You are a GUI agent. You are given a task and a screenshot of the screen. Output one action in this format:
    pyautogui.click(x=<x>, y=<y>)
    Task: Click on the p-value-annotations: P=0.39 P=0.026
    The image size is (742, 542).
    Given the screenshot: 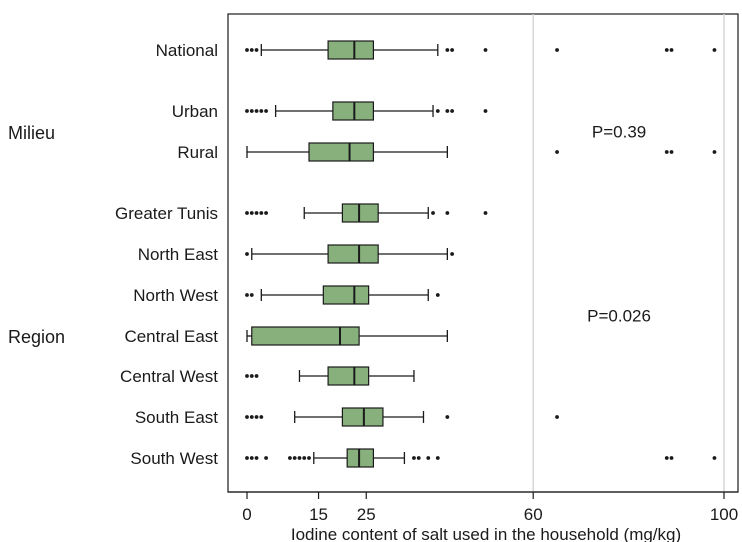 What is the action you would take?
    pyautogui.click(x=619, y=224)
    